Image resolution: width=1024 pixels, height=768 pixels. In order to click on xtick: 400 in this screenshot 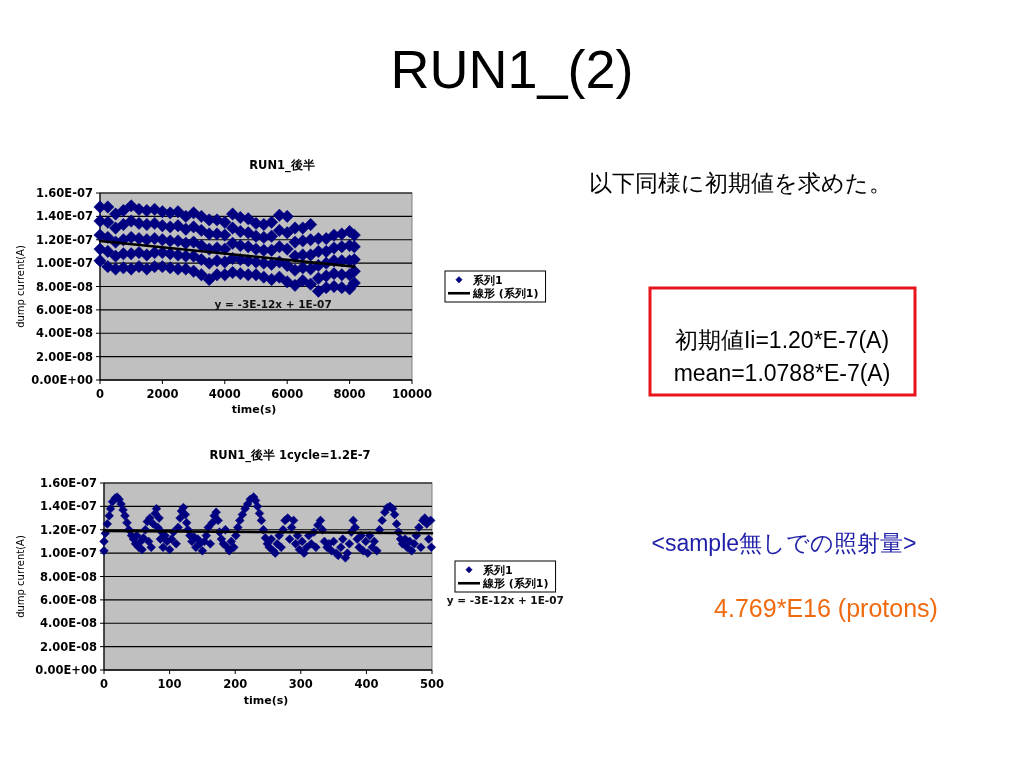, I will do `click(366, 684)`.